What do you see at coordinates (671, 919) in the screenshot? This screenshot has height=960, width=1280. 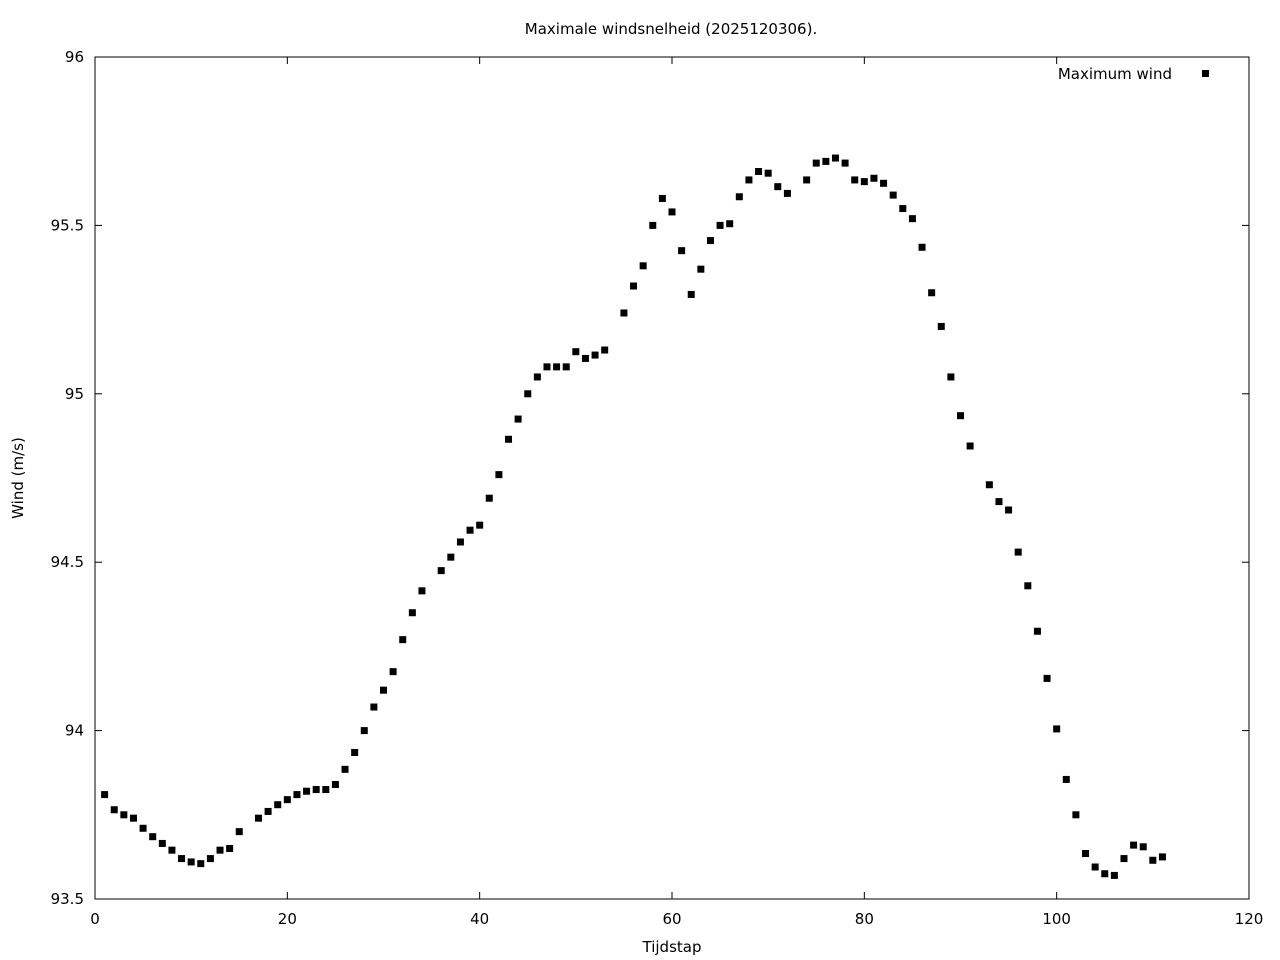 I see `x-tick-label: 60` at bounding box center [671, 919].